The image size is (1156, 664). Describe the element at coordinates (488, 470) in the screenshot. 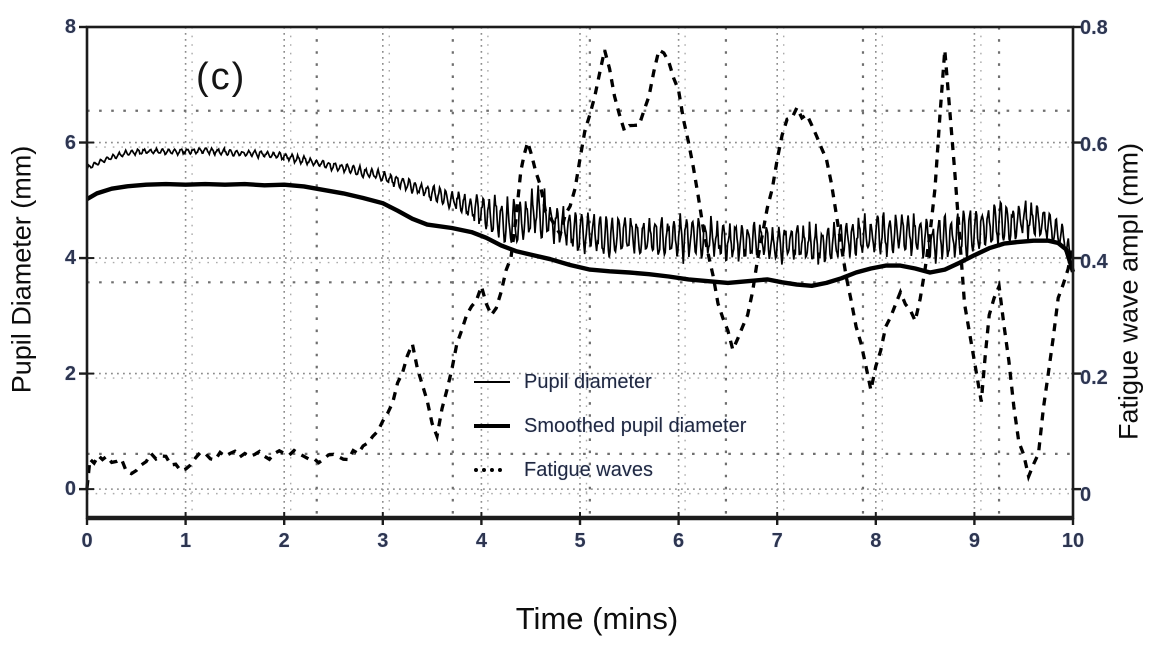

I see `dotted-line-swatch-icon` at that location.